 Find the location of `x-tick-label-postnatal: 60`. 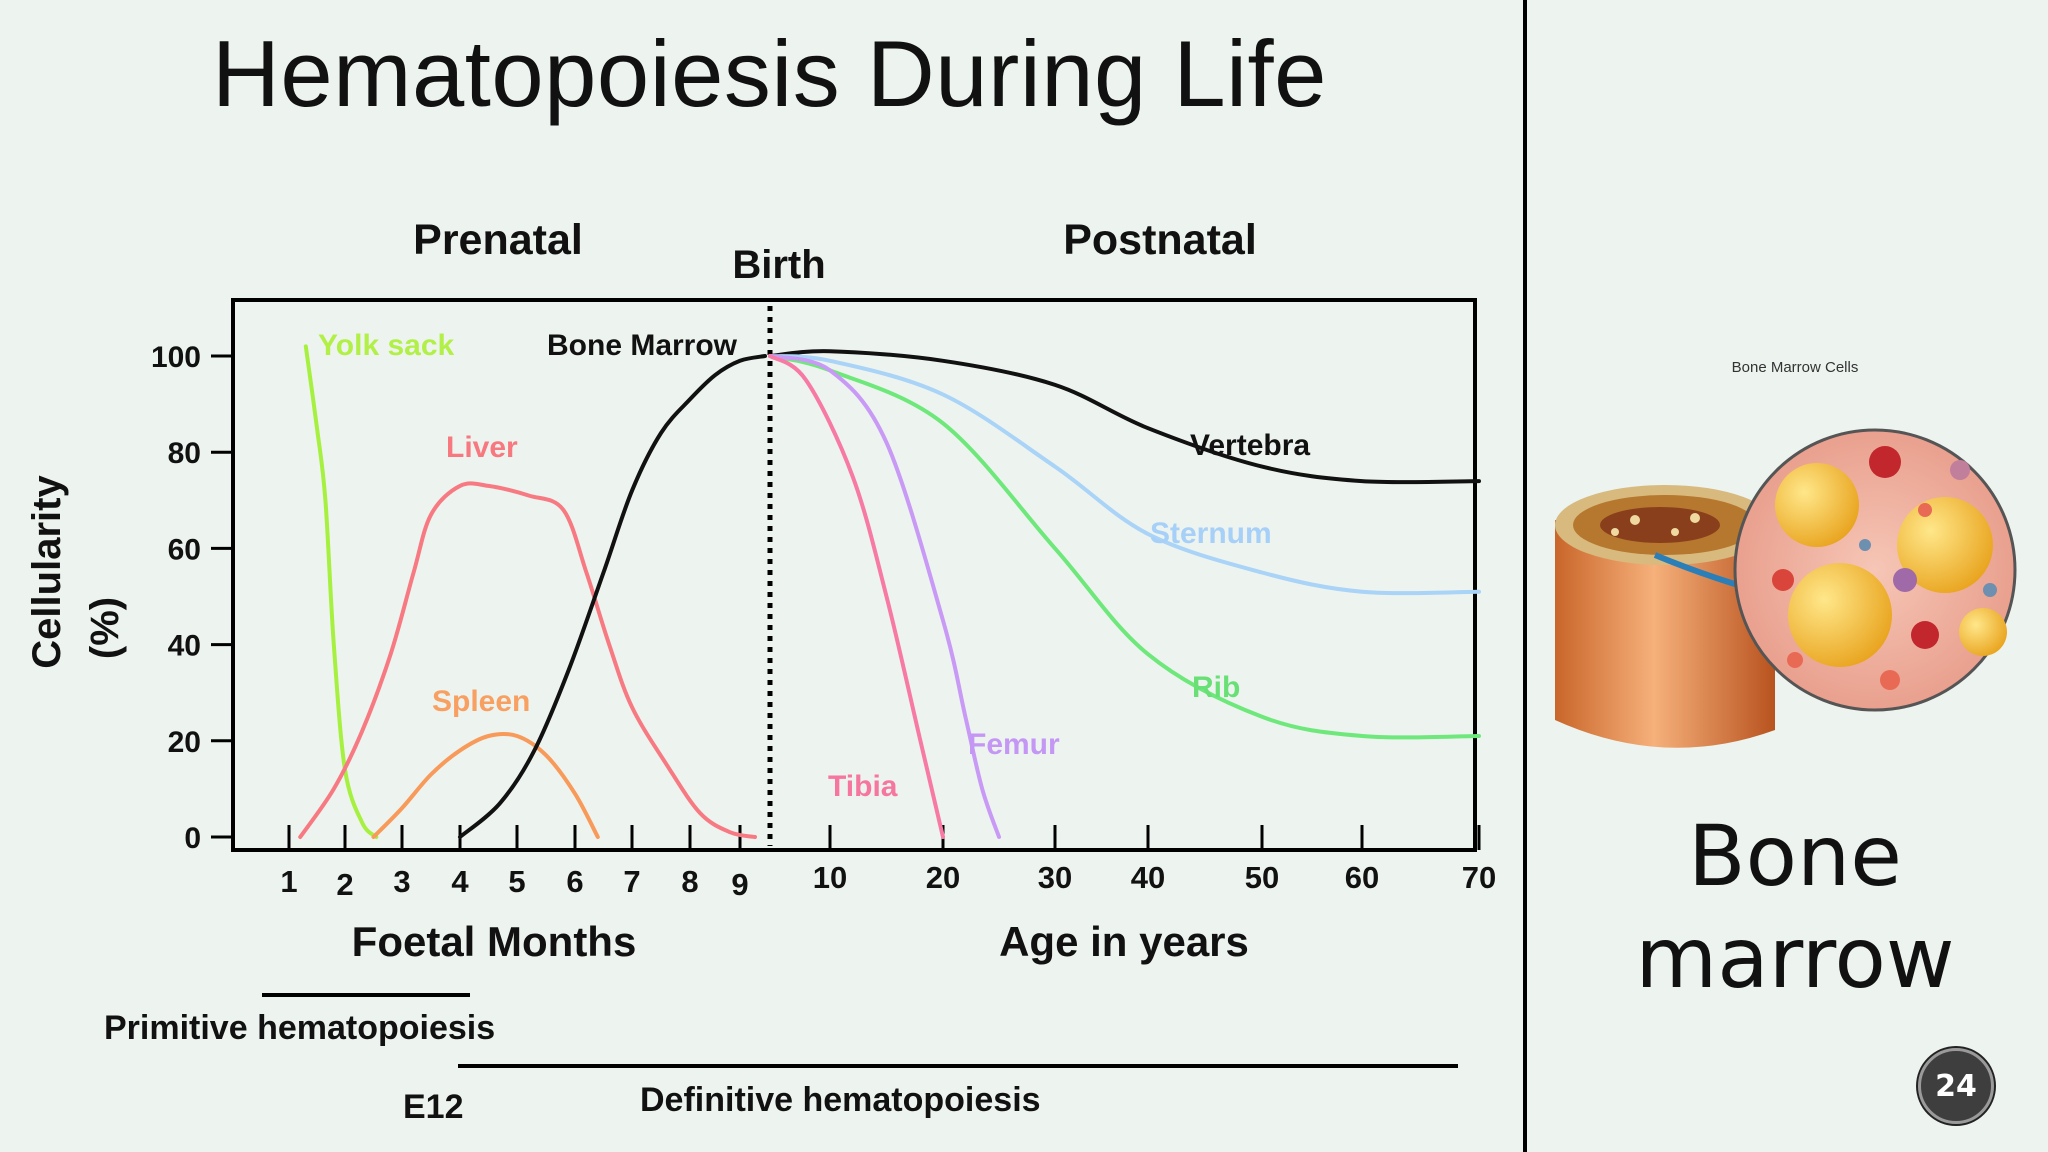

x-tick-label-postnatal: 60 is located at coordinates (1362, 877).